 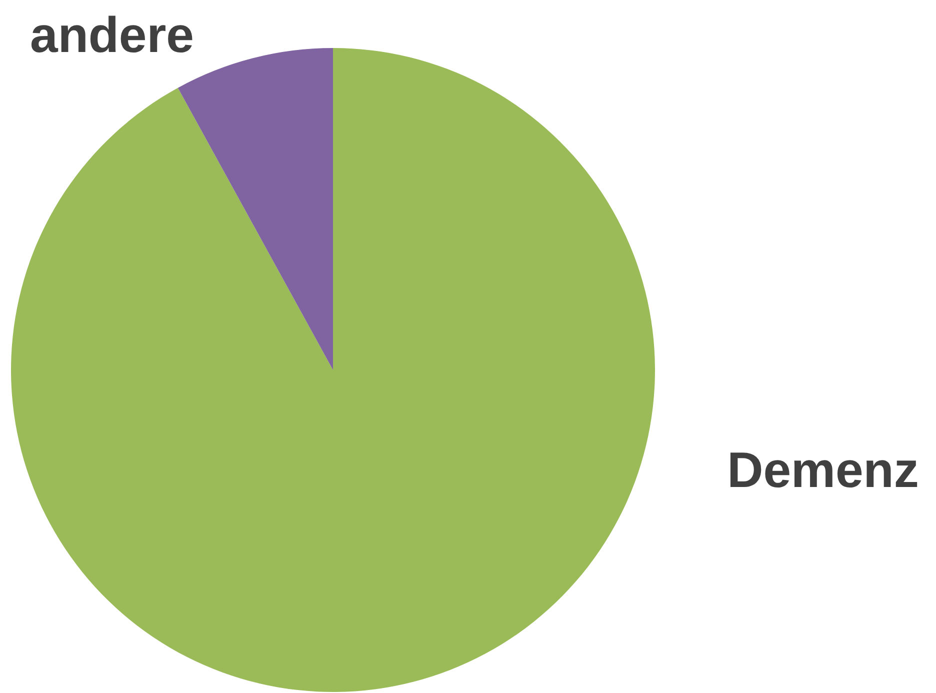 What do you see at coordinates (823, 470) in the screenshot?
I see `slice-label: Demenz` at bounding box center [823, 470].